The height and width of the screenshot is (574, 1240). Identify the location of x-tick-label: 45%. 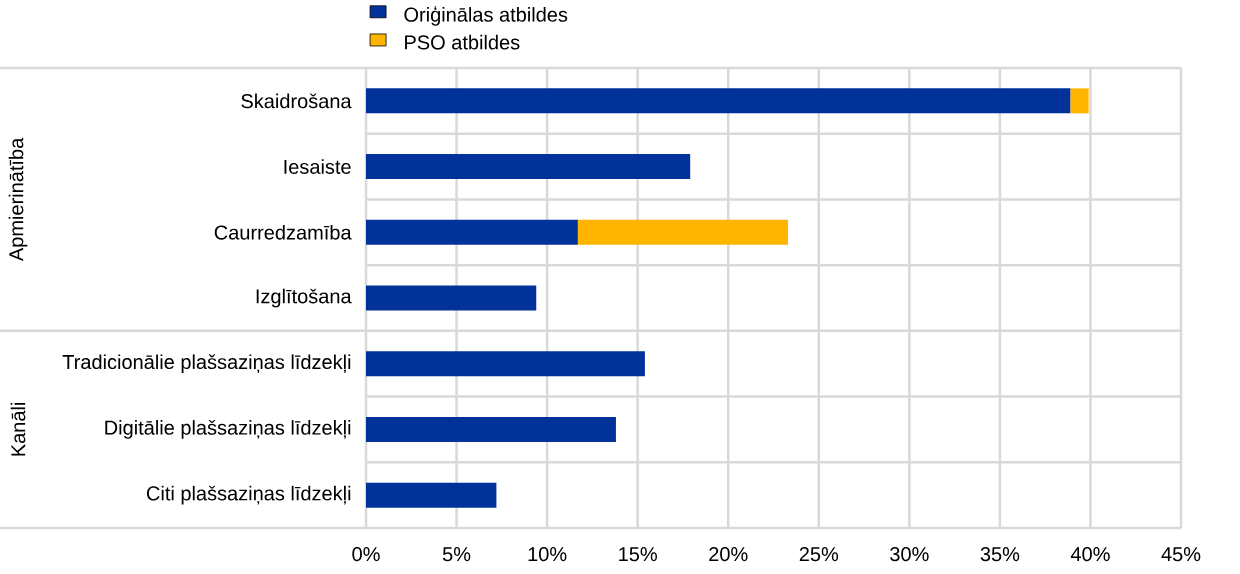
(1181, 554).